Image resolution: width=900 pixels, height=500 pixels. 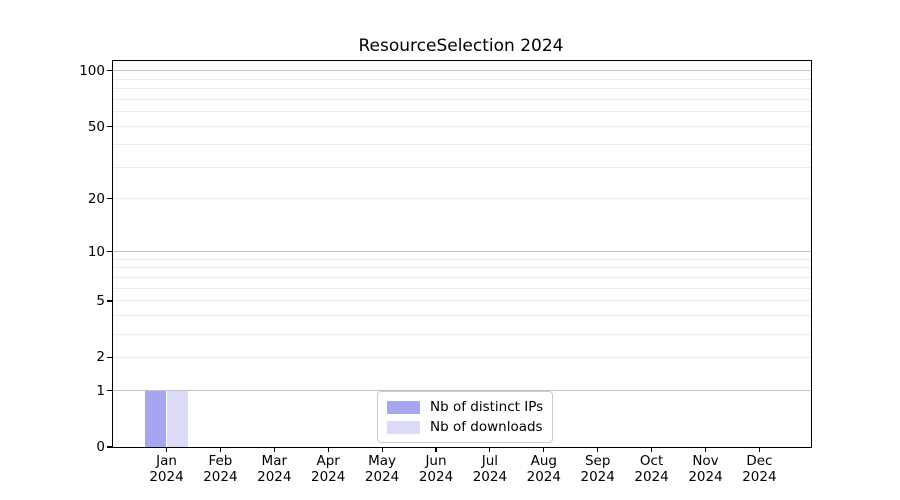 I want to click on legend-row: Nb of distinct IPs, so click(x=465, y=407).